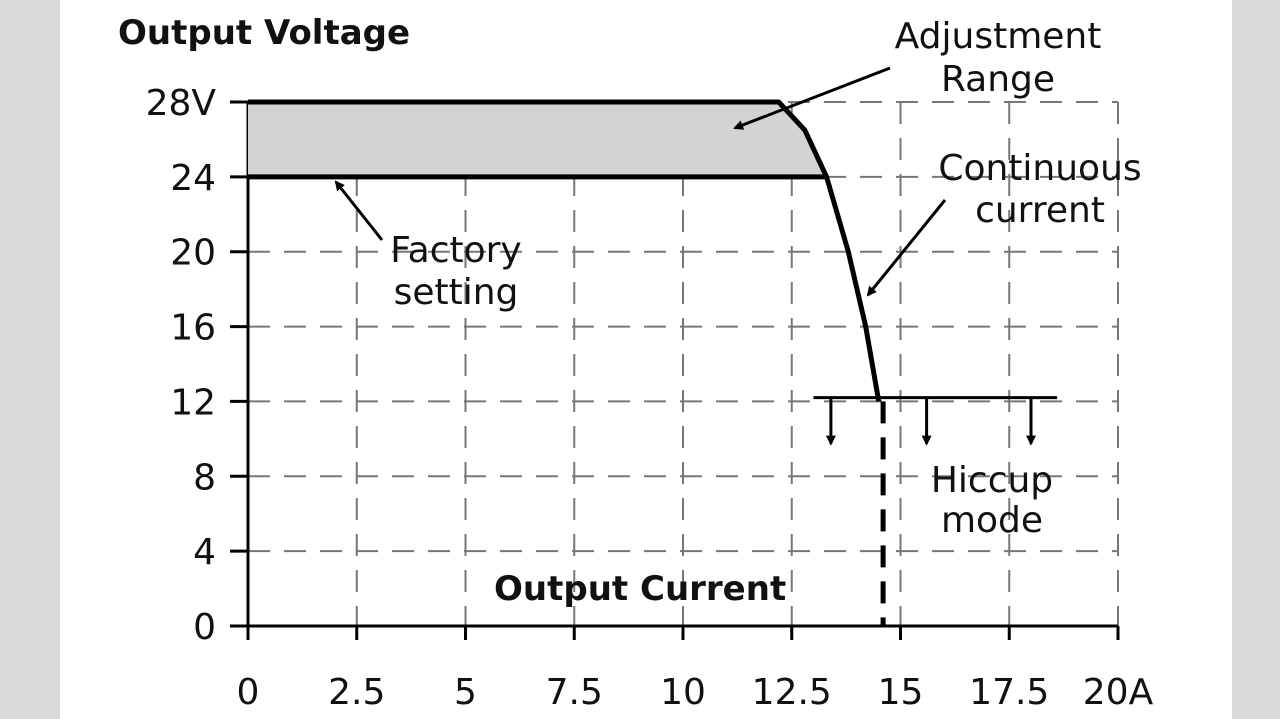 This screenshot has width=1280, height=719. Describe the element at coordinates (992, 480) in the screenshot. I see `annotation-hiccup-line1: Hiccup` at that location.